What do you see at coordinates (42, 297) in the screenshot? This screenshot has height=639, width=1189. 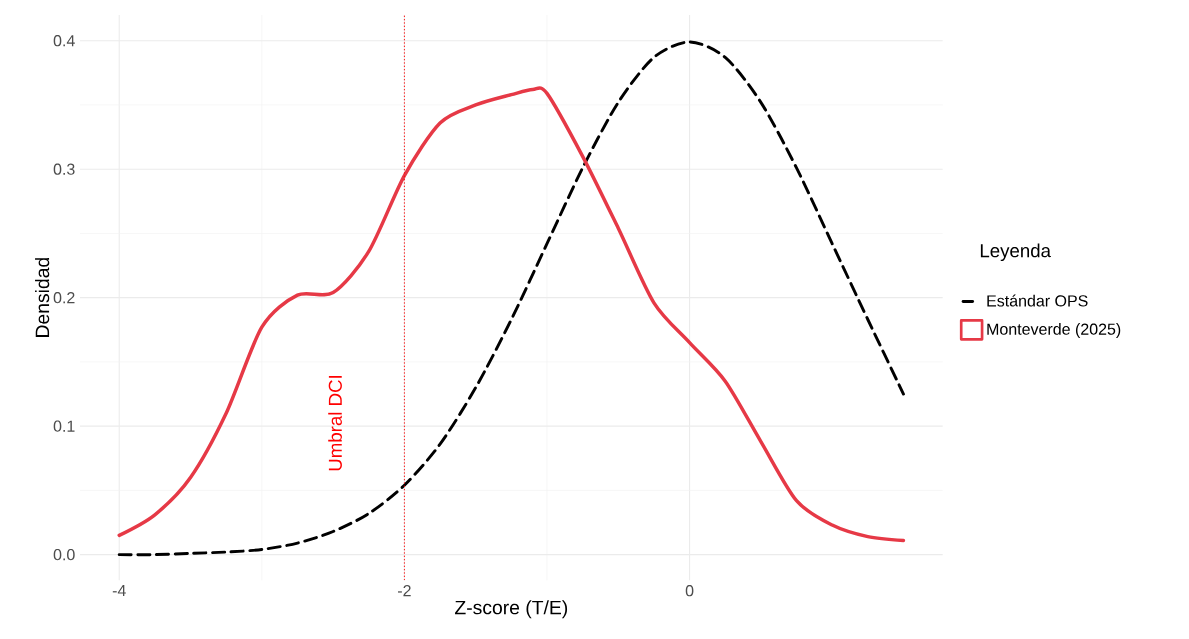 I see `y-axis-title: Densidad` at bounding box center [42, 297].